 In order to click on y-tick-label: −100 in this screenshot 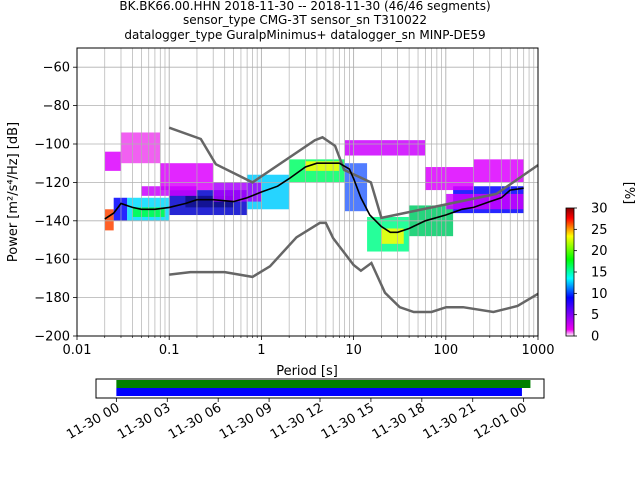, I will do `click(52, 145)`.